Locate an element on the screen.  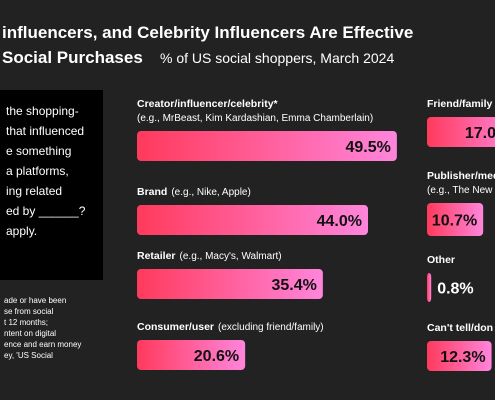
category-label: Retailer (e.g., Macy's, Walmart) is located at coordinates (209, 256).